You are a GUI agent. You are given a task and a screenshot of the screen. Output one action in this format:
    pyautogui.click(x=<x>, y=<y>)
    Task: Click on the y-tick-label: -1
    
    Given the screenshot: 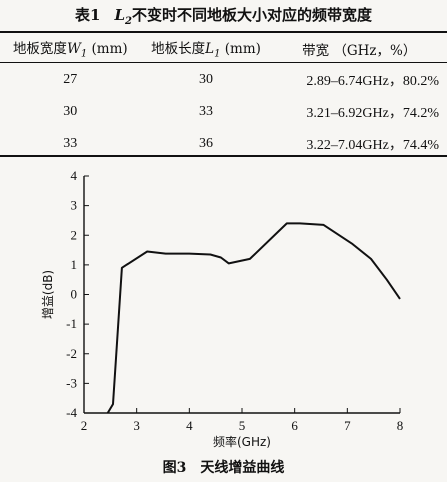 What is the action you would take?
    pyautogui.click(x=71, y=323)
    